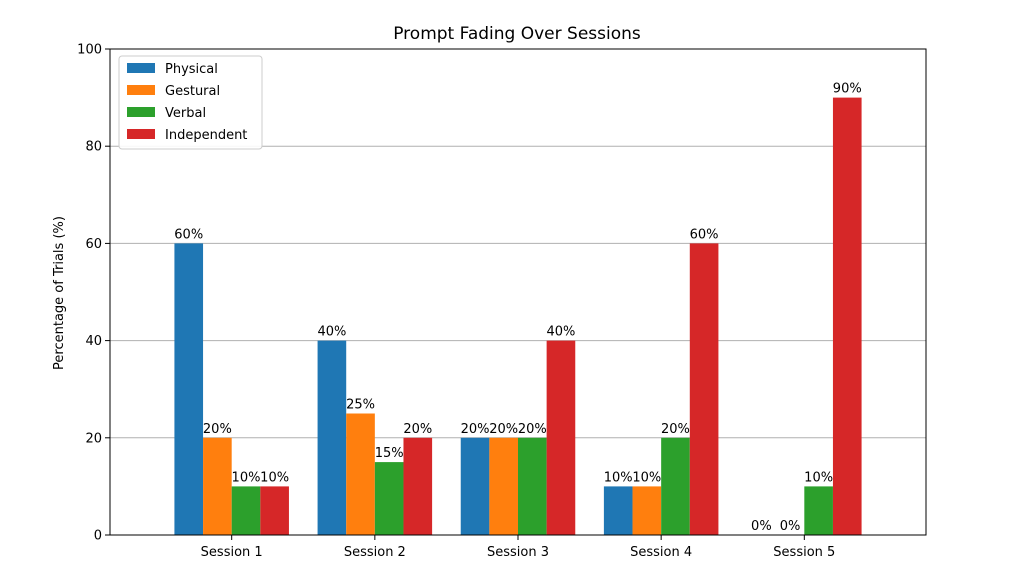 This screenshot has width=1024, height=576. What do you see at coordinates (141, 112) in the screenshot?
I see `legend-swatch-verbal` at bounding box center [141, 112].